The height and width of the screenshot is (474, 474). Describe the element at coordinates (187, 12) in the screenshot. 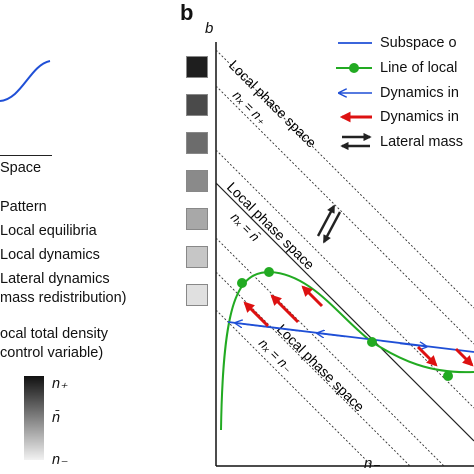

I see `panel-letter: b` at that location.